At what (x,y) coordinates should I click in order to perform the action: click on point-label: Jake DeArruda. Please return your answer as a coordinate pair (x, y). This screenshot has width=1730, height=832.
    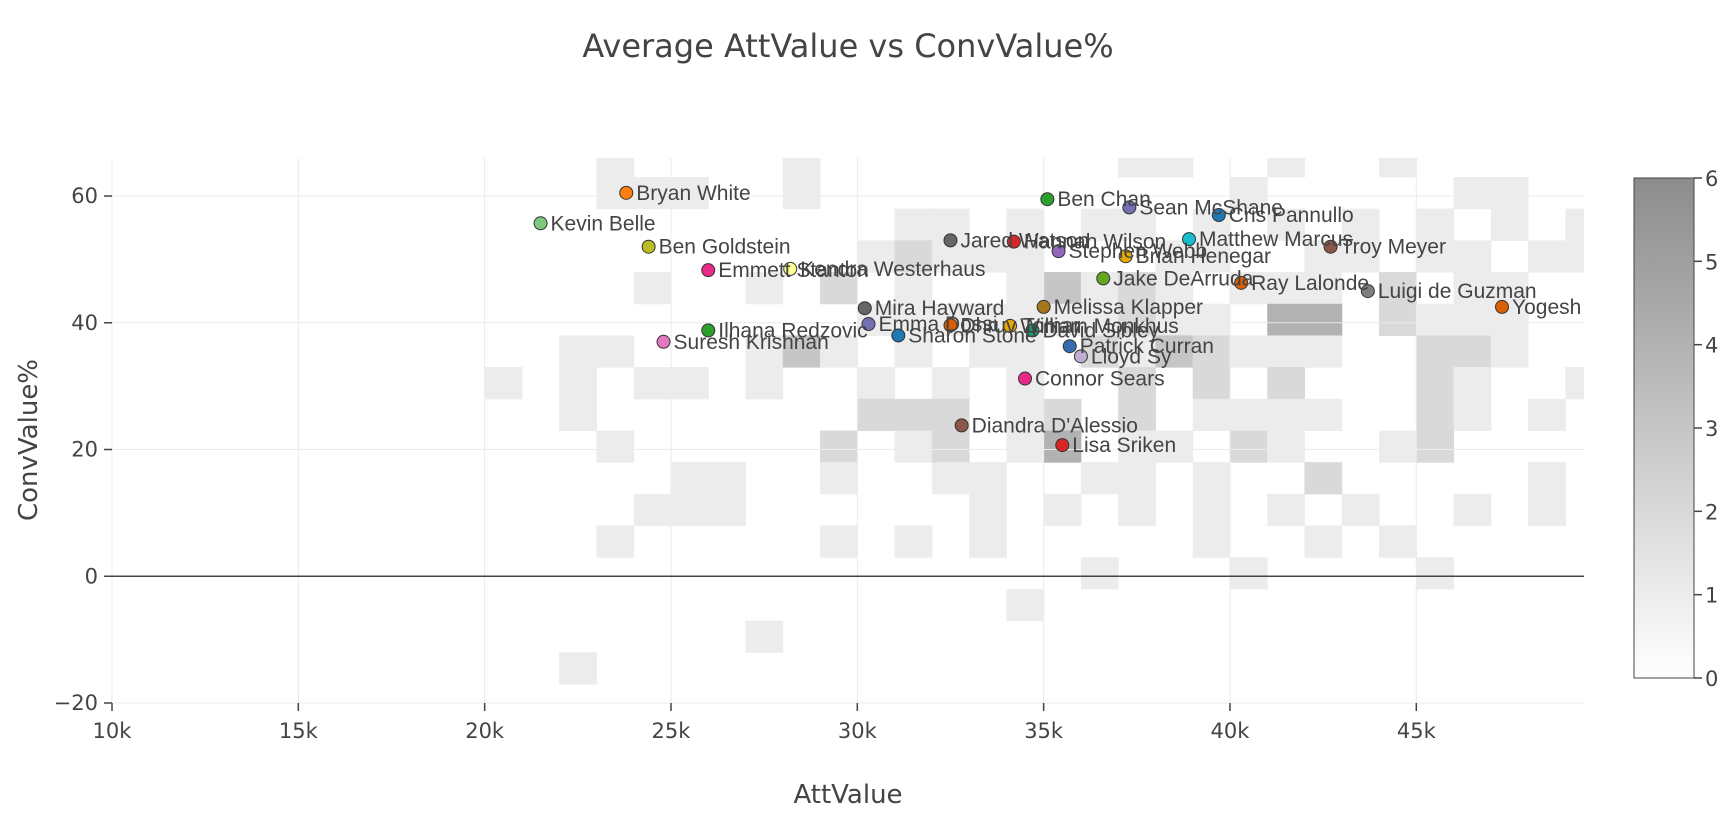
    Looking at the image, I should click on (1183, 278).